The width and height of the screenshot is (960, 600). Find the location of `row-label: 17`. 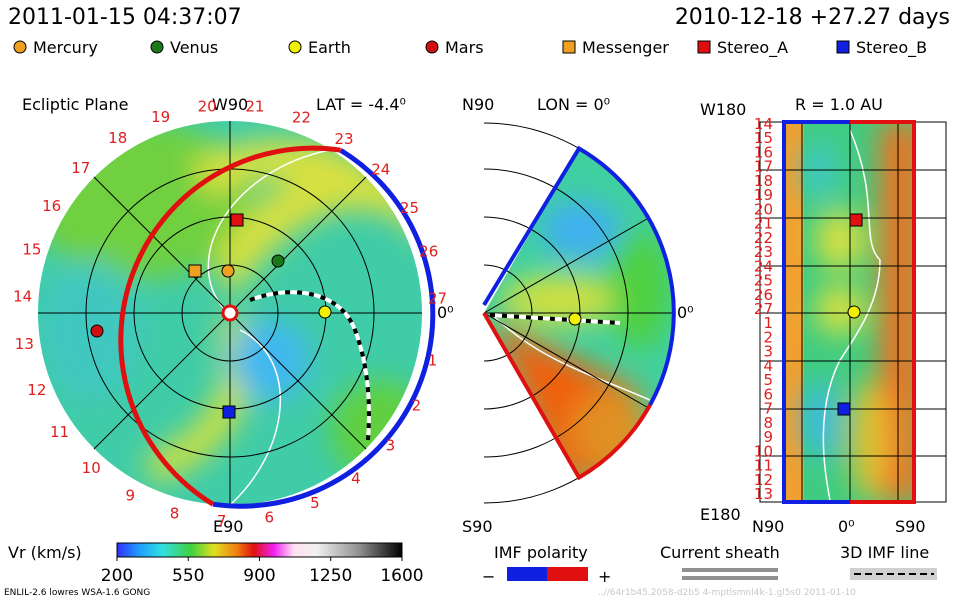

row-label: 17 is located at coordinates (763, 167).